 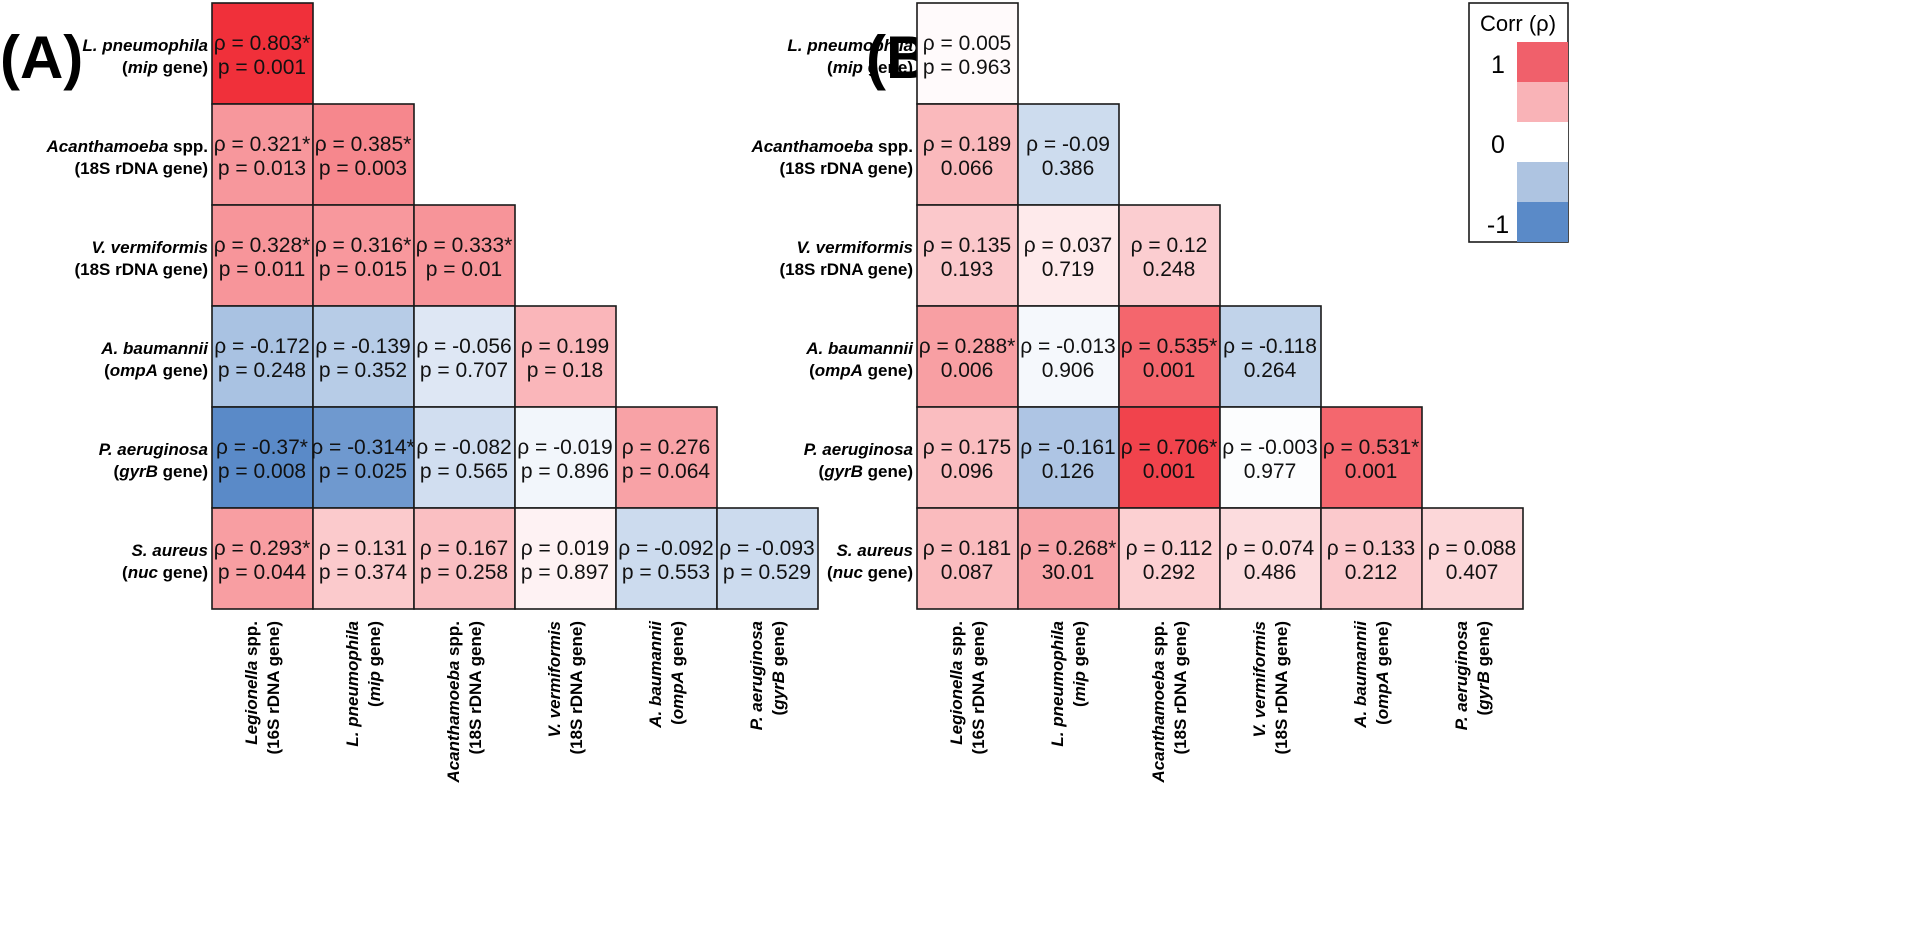 I want to click on heatmap-cell: ρ = 0.328*p = 0.011, so click(x=262, y=255).